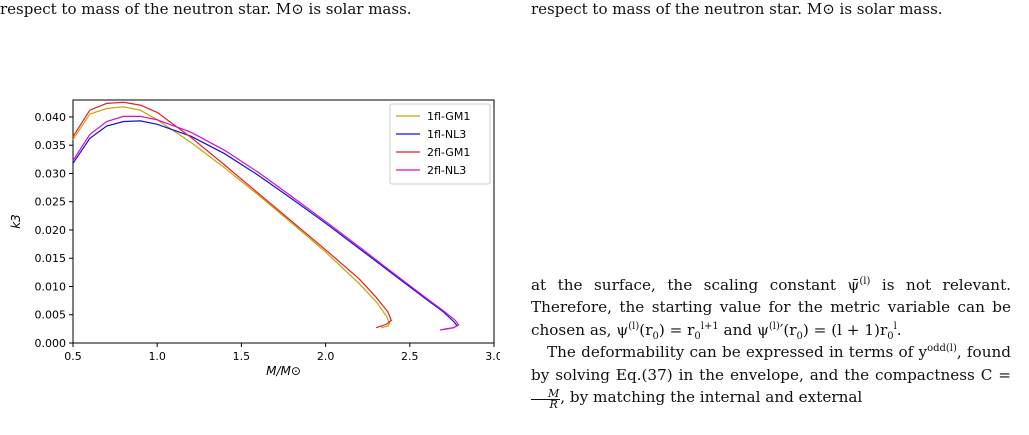 This screenshot has width=1029, height=435. I want to click on p1-sub-4: 0, so click(890, 336).